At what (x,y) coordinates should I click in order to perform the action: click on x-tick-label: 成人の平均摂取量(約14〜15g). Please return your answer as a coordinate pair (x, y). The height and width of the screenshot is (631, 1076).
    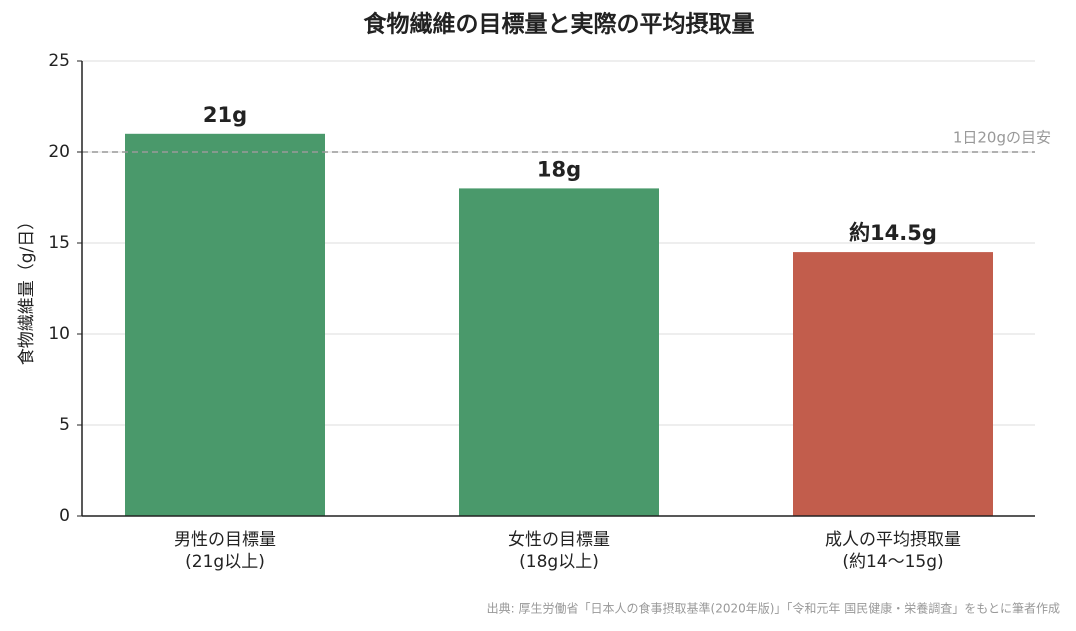
    Looking at the image, I should click on (893, 551).